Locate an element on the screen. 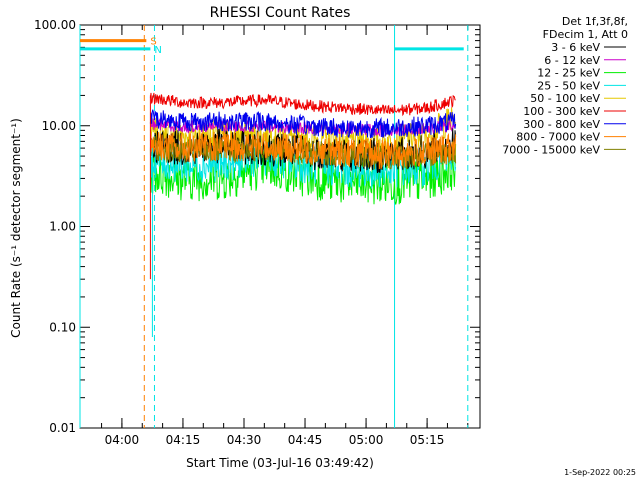  legend-header-line-1: Det 1f,3f,8f, is located at coordinates (595, 21).